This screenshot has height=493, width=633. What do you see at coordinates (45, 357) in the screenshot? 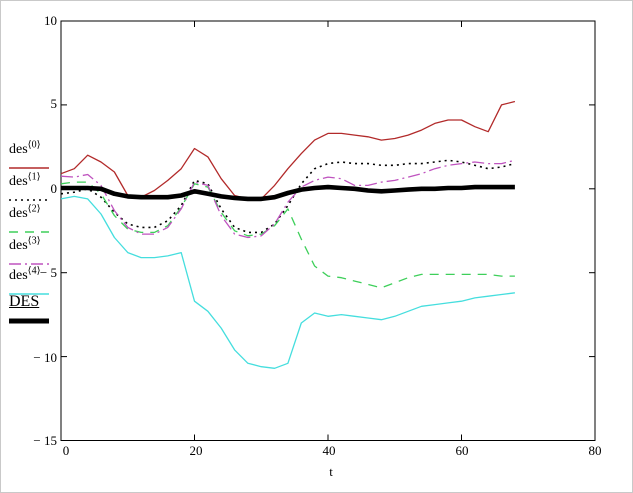
I see `y-tick-label-m10: − 10` at bounding box center [45, 357].